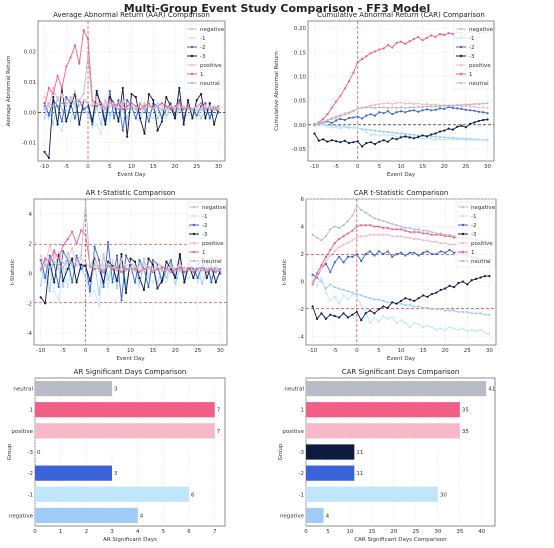 The height and width of the screenshot is (548, 554). I want to click on aar-point-positive, so click(88, 103).